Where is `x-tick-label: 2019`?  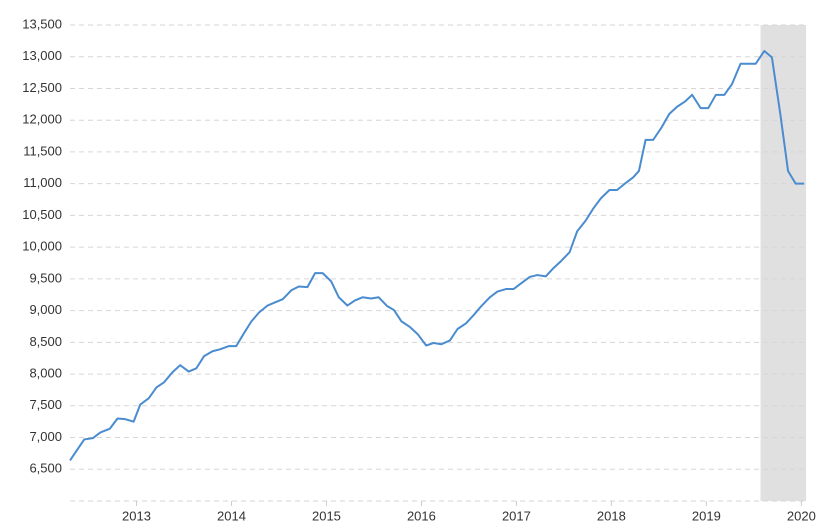 x-tick-label: 2019 is located at coordinates (706, 515).